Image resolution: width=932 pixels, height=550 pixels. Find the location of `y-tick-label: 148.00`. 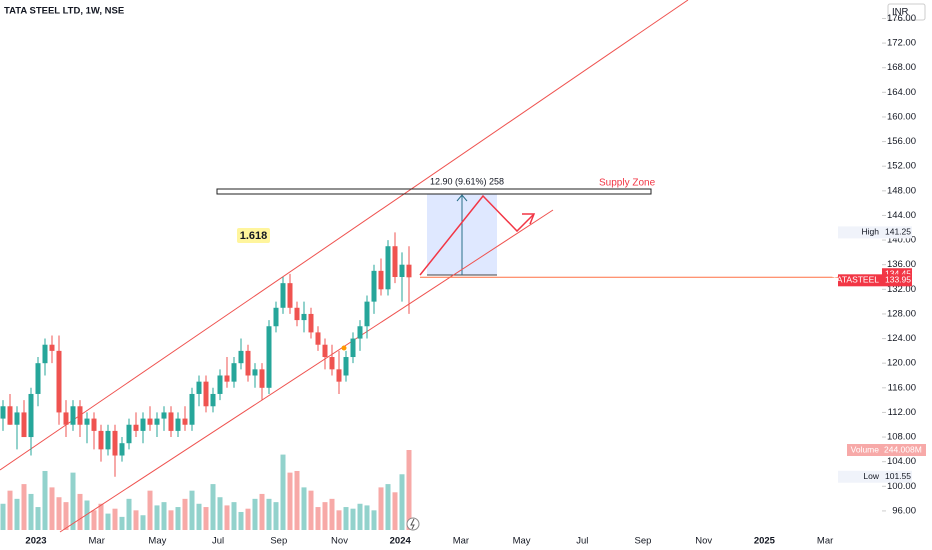

y-tick-label: 148.00 is located at coordinates (901, 190).